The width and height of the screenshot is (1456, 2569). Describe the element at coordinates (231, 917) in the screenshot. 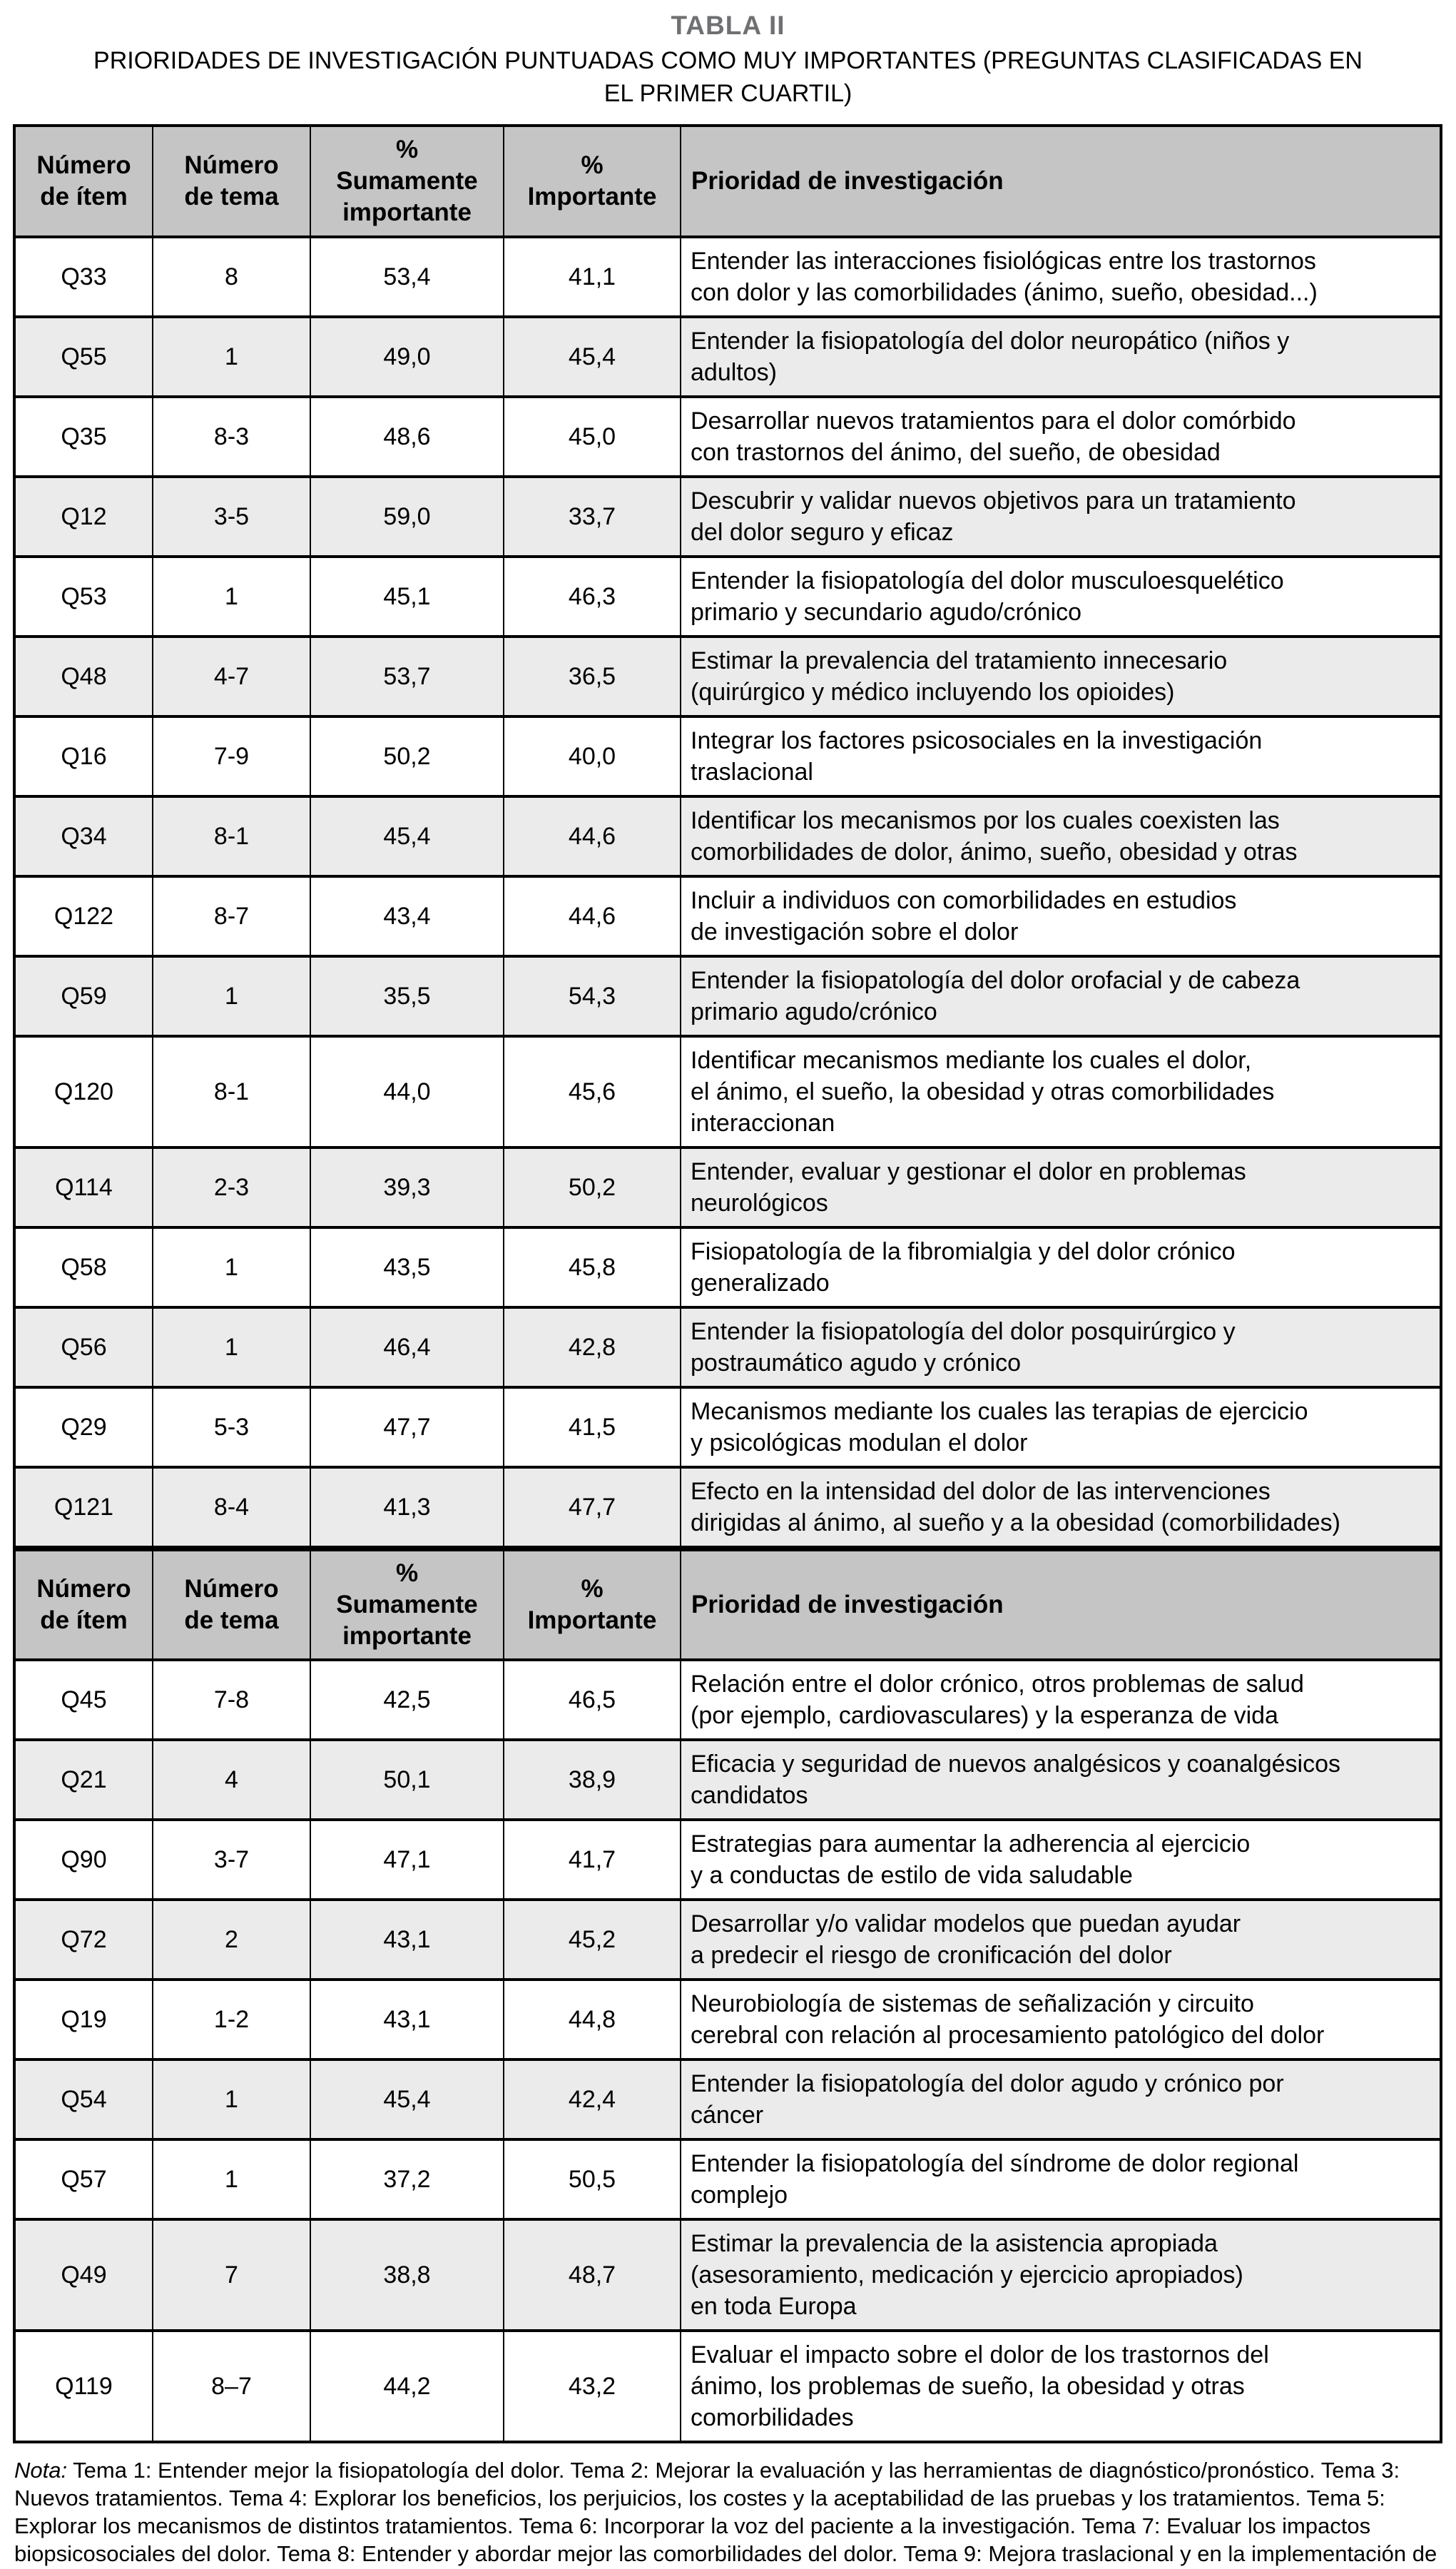

I see `cell-theme-number: 8-7` at that location.